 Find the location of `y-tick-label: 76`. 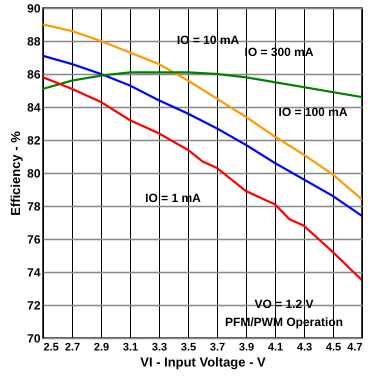

y-tick-label: 76 is located at coordinates (34, 239).